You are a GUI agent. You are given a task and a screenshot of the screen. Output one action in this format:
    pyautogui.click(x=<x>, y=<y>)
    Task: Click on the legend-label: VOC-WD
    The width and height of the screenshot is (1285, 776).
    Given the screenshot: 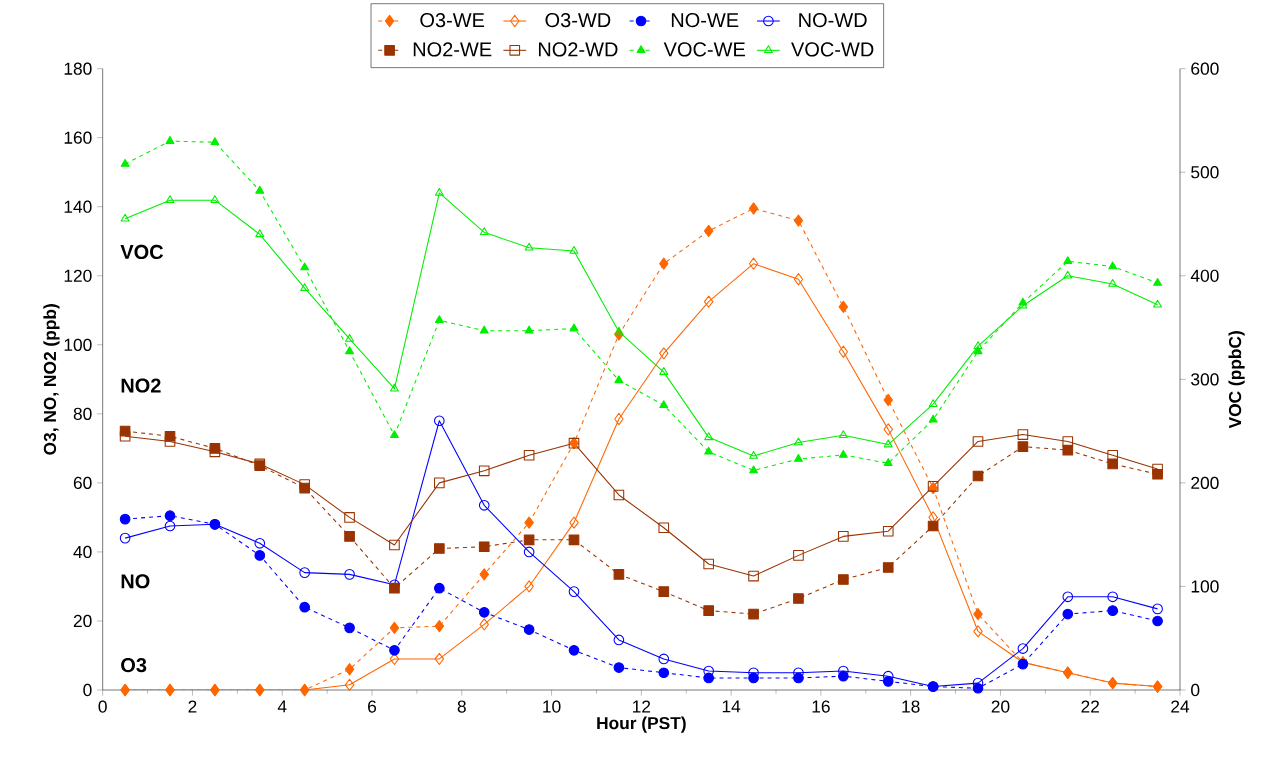 What is the action you would take?
    pyautogui.click(x=832, y=49)
    